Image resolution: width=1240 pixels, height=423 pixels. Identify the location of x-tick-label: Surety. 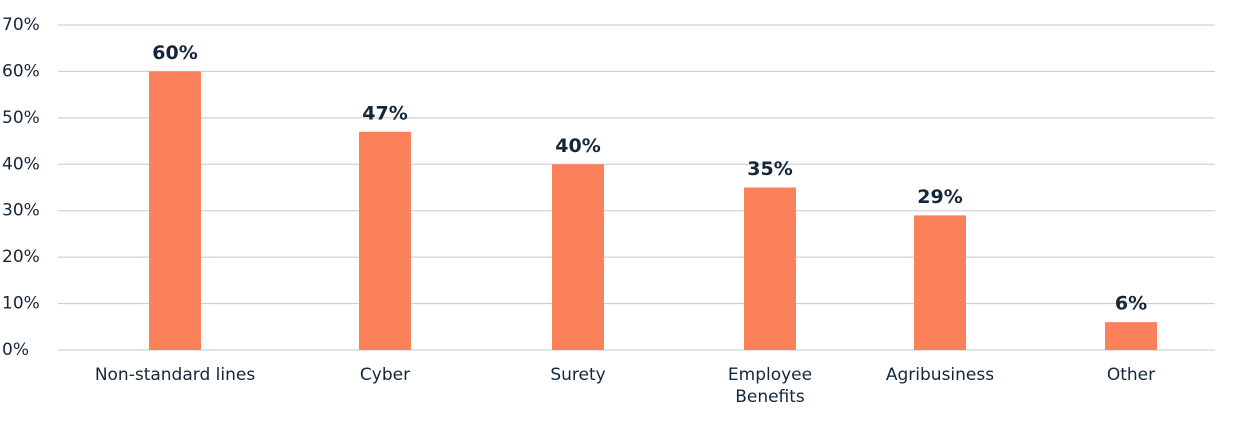
(578, 375).